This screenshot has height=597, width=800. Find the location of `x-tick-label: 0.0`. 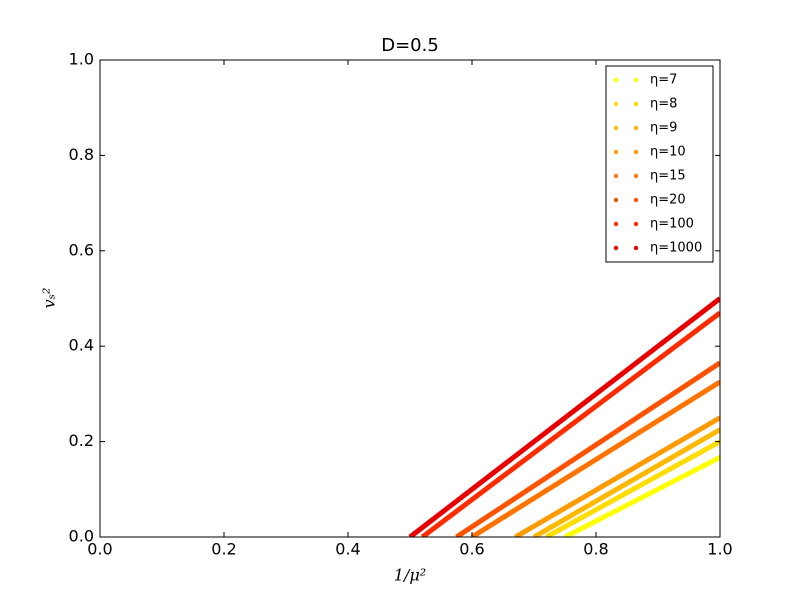

x-tick-label: 0.0 is located at coordinates (99, 549).